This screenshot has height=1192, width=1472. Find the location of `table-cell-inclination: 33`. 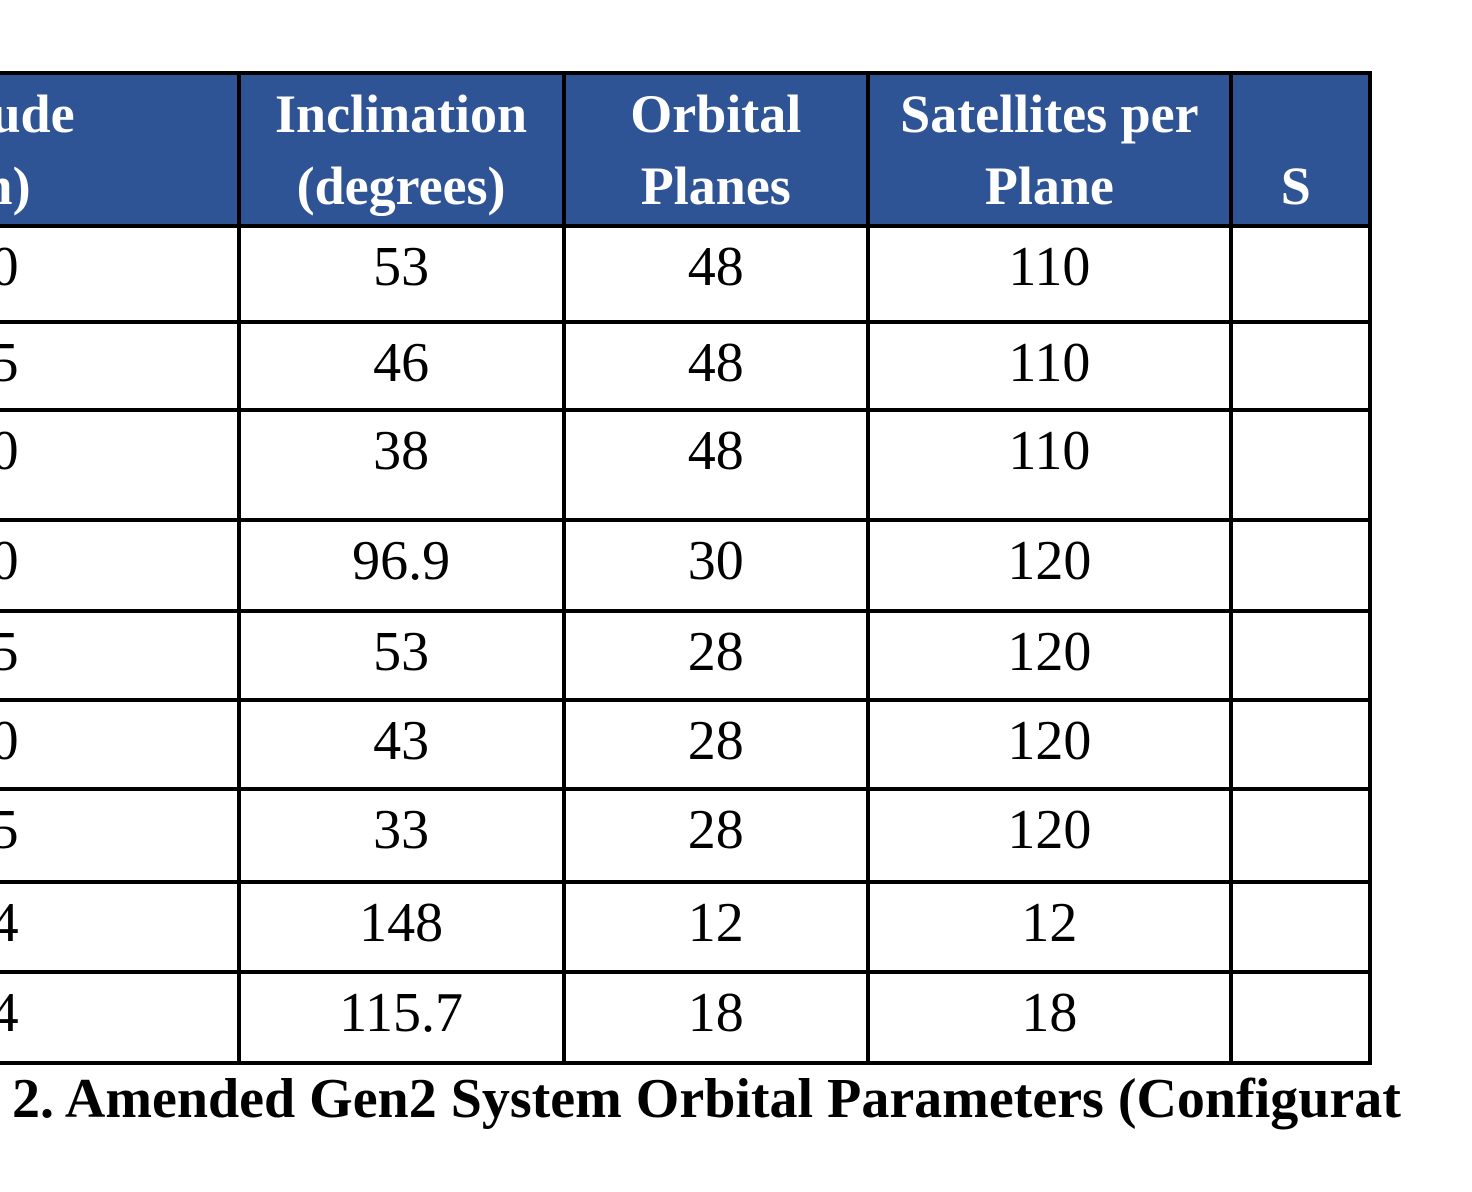

table-cell-inclination: 33 is located at coordinates (401, 835).